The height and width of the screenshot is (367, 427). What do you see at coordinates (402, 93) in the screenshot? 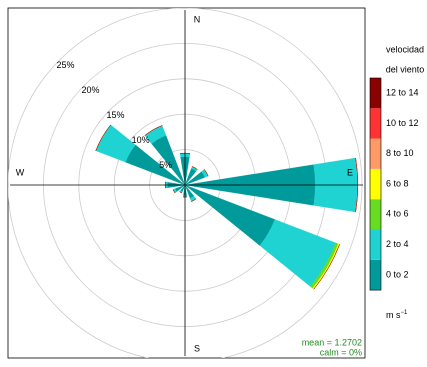
I see `legend-label: 12 to 14` at bounding box center [402, 93].